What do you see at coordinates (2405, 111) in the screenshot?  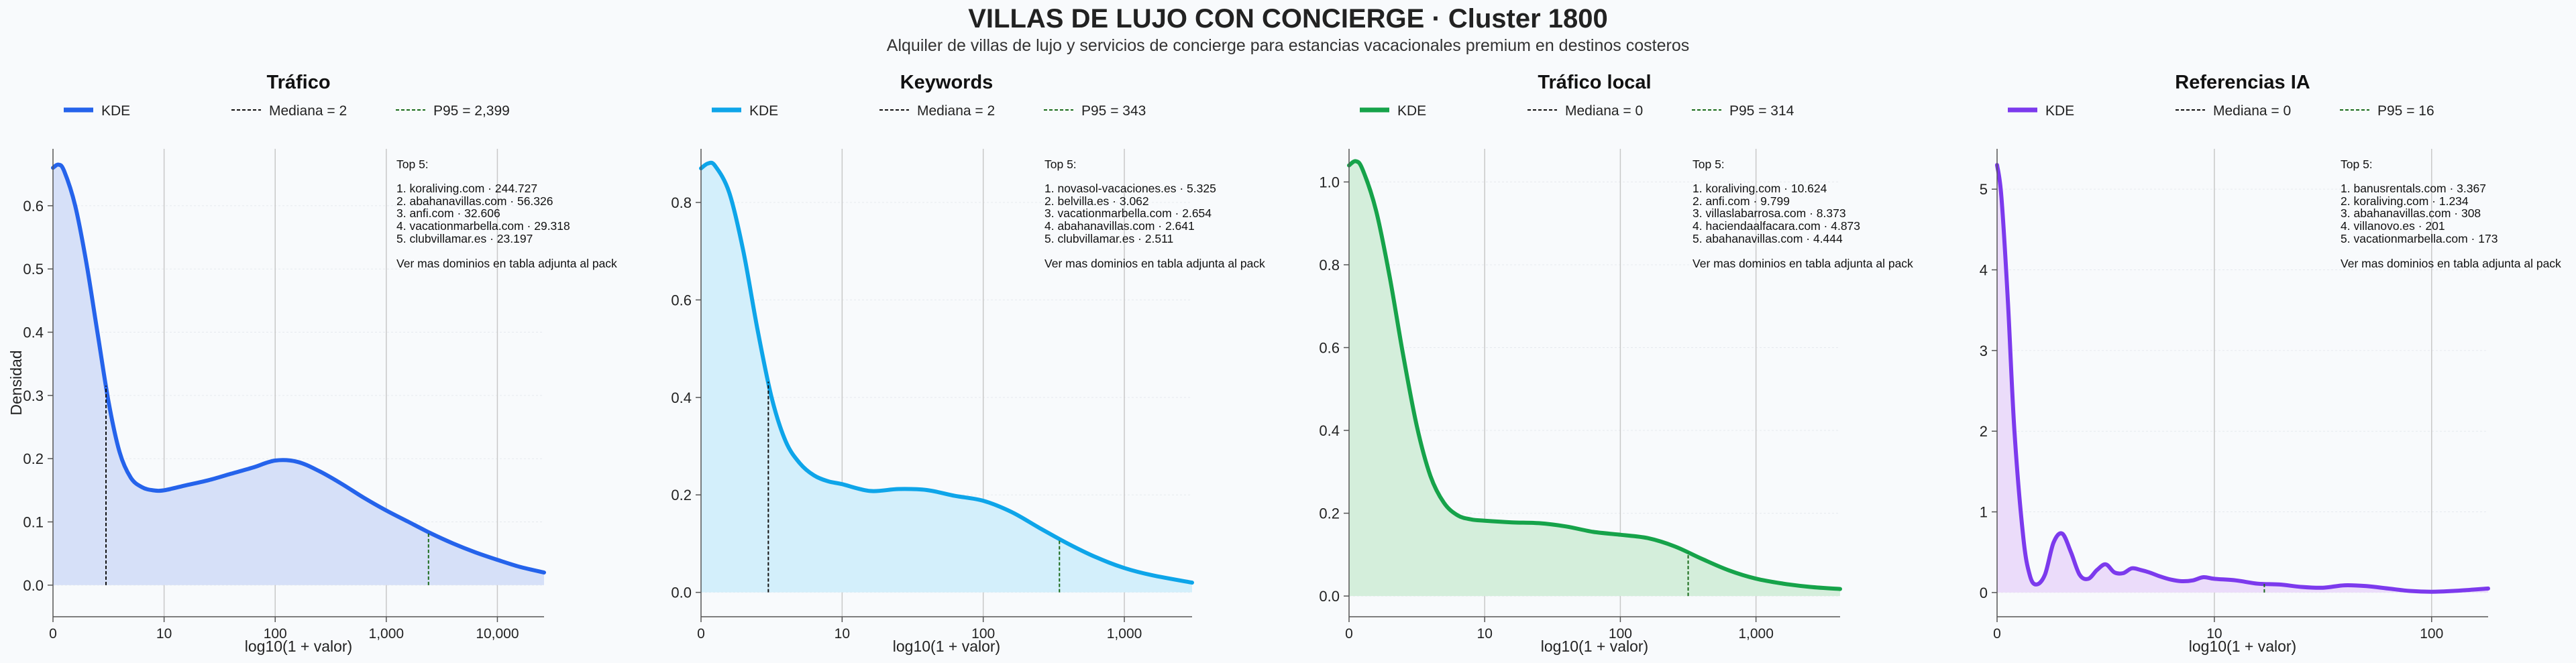 I see `legend-label-p95: P95 = 16` at bounding box center [2405, 111].